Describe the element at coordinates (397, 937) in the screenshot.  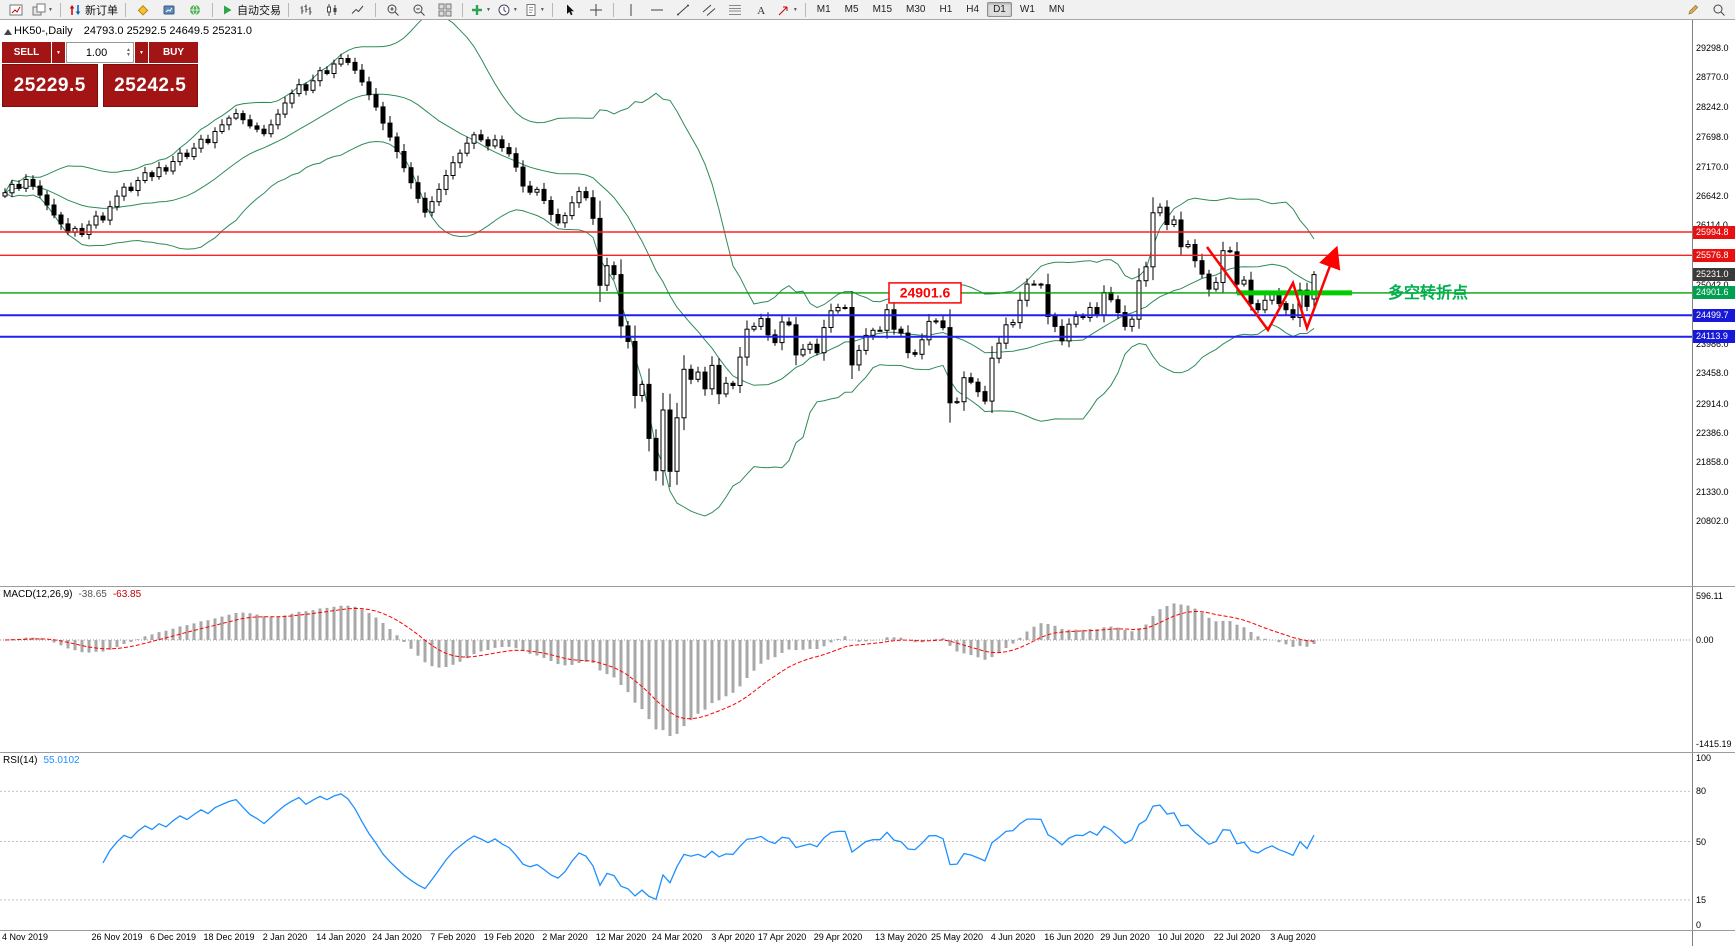
I see `date-label: 24 Jan 2020` at that location.